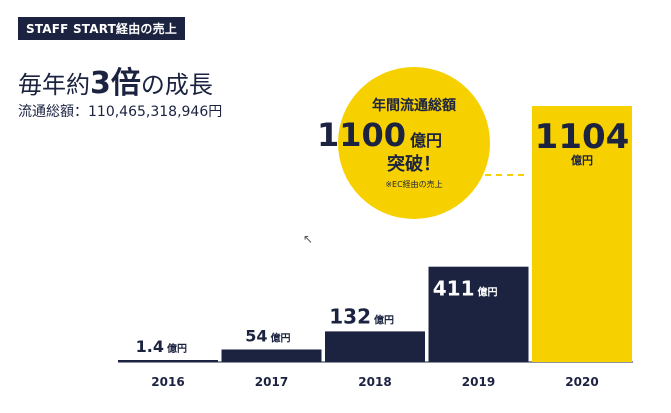  What do you see at coordinates (256, 335) in the screenshot?
I see `data-label-2017: 54` at bounding box center [256, 335].